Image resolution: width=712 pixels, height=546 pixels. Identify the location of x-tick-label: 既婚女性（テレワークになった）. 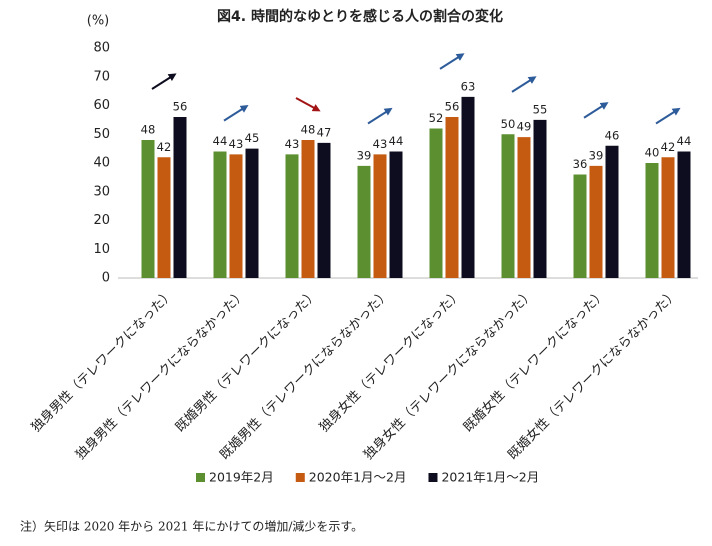
(534, 360).